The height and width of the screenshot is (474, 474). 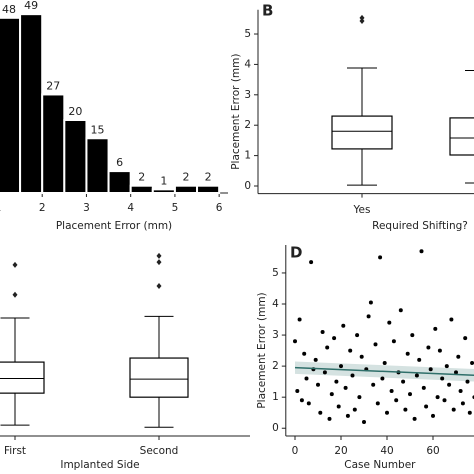 I want to click on value-label: 27, so click(x=53, y=85).